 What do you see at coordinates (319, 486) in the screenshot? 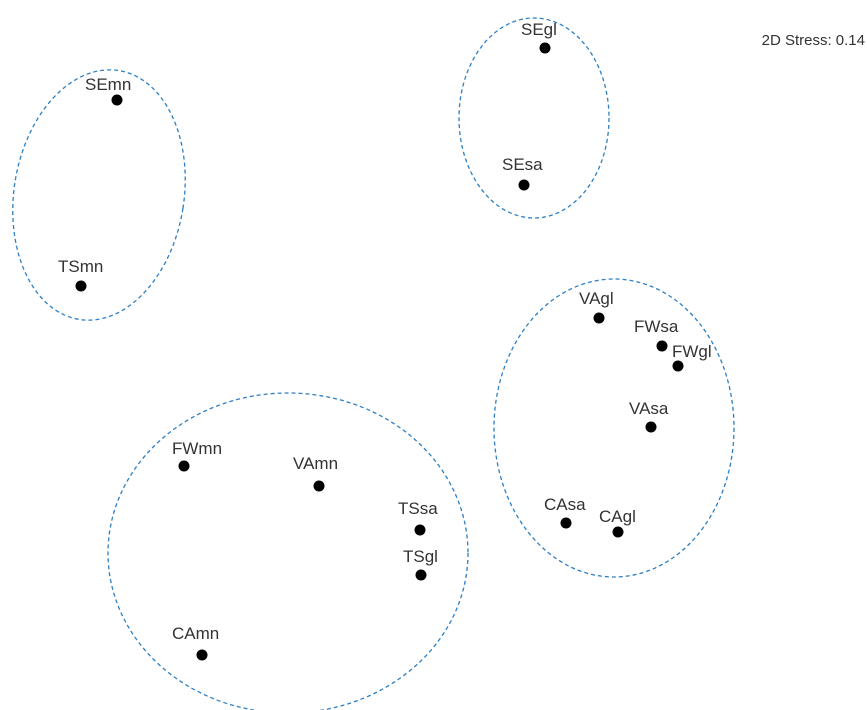
I see `point-VAmn` at bounding box center [319, 486].